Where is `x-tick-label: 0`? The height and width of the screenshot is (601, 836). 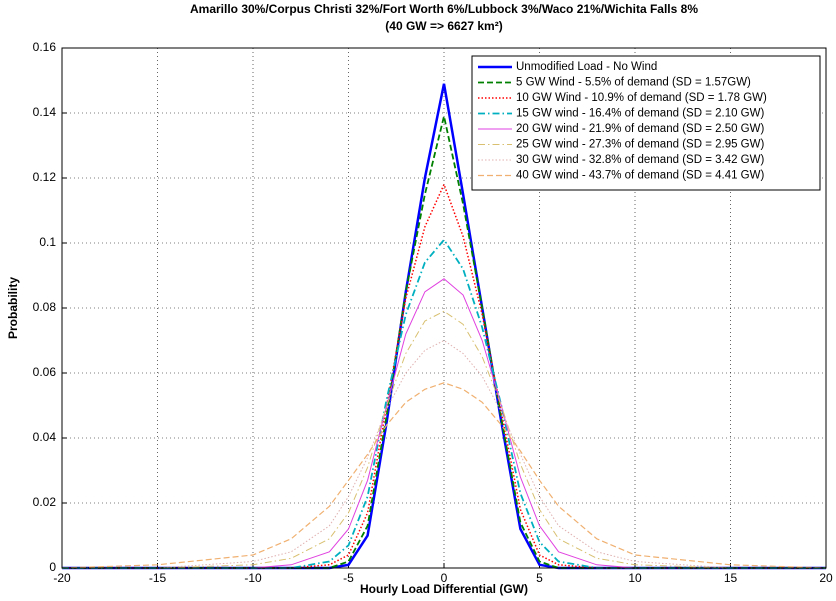
x-tick-label: 0 is located at coordinates (444, 578).